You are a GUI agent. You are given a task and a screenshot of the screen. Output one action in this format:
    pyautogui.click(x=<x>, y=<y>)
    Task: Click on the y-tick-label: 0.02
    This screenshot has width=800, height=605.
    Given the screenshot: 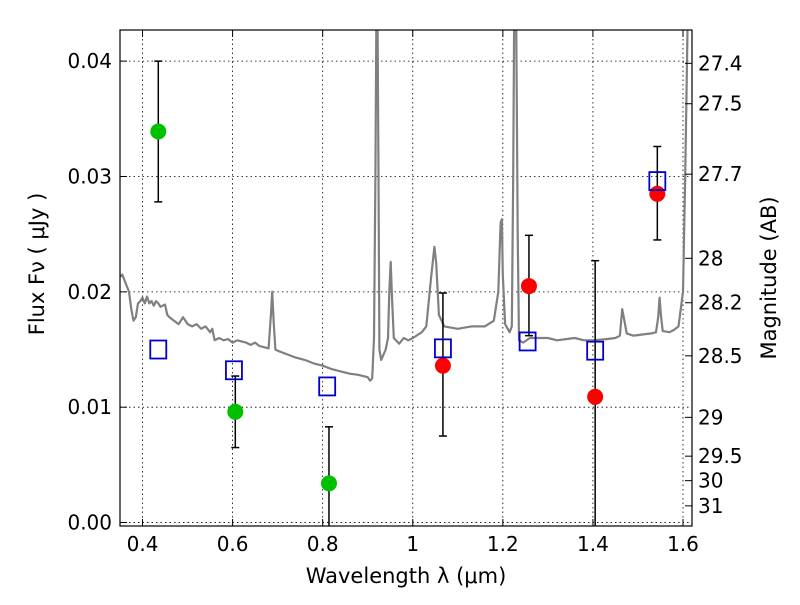 What is the action you would take?
    pyautogui.click(x=89, y=292)
    